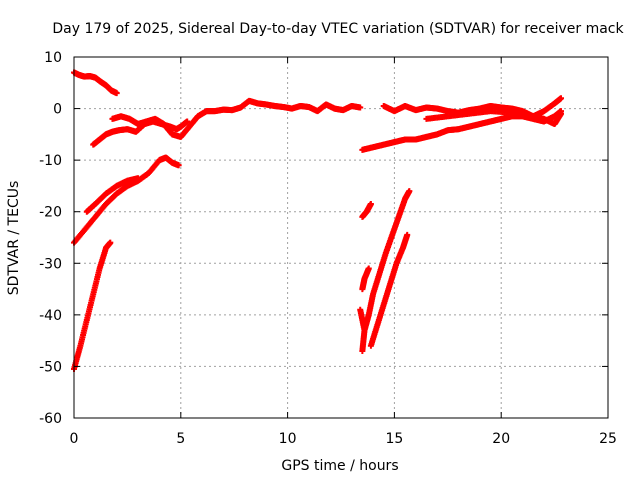  Describe the element at coordinates (74, 439) in the screenshot. I see `x-tick-label: 0` at that location.